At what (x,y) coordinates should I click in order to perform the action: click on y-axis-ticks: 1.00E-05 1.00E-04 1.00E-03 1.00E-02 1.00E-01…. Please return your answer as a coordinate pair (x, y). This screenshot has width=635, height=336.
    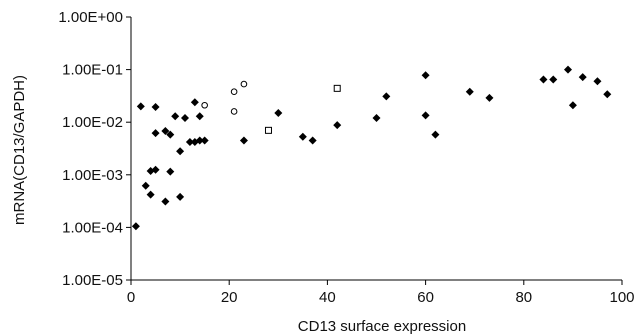
    Looking at the image, I should click on (94, 149).